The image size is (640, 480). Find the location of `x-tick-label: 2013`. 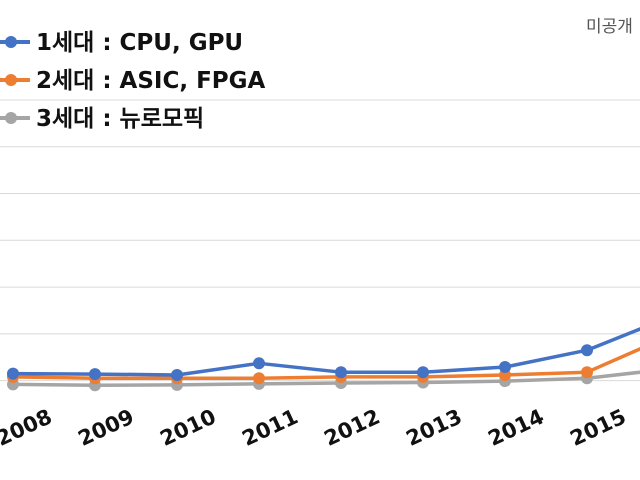

x-tick-label: 2013 is located at coordinates (433, 427).